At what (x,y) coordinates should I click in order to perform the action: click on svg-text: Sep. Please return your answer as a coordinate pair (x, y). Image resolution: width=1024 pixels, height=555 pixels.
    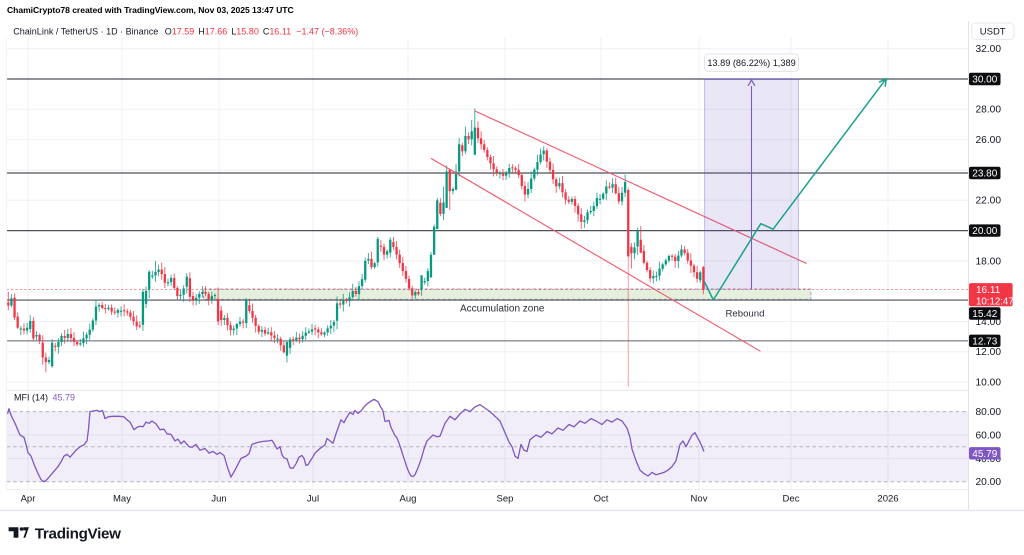
    Looking at the image, I should click on (505, 499).